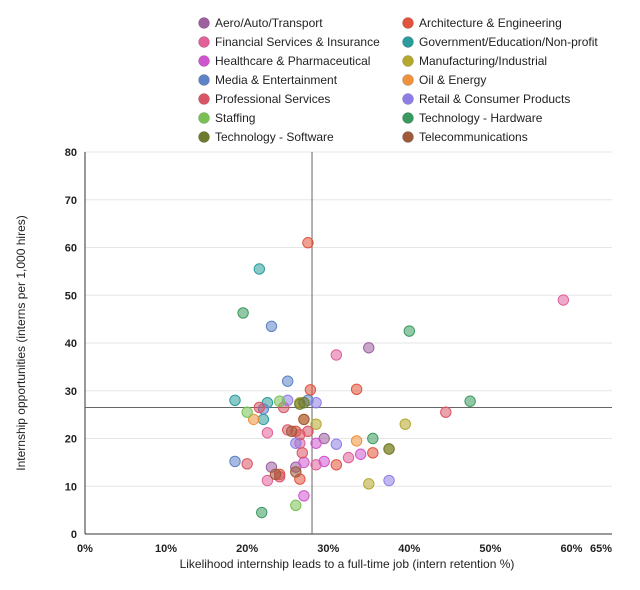 This screenshot has width=640, height=590. I want to click on x-tick-label: 0%, so click(85, 549).